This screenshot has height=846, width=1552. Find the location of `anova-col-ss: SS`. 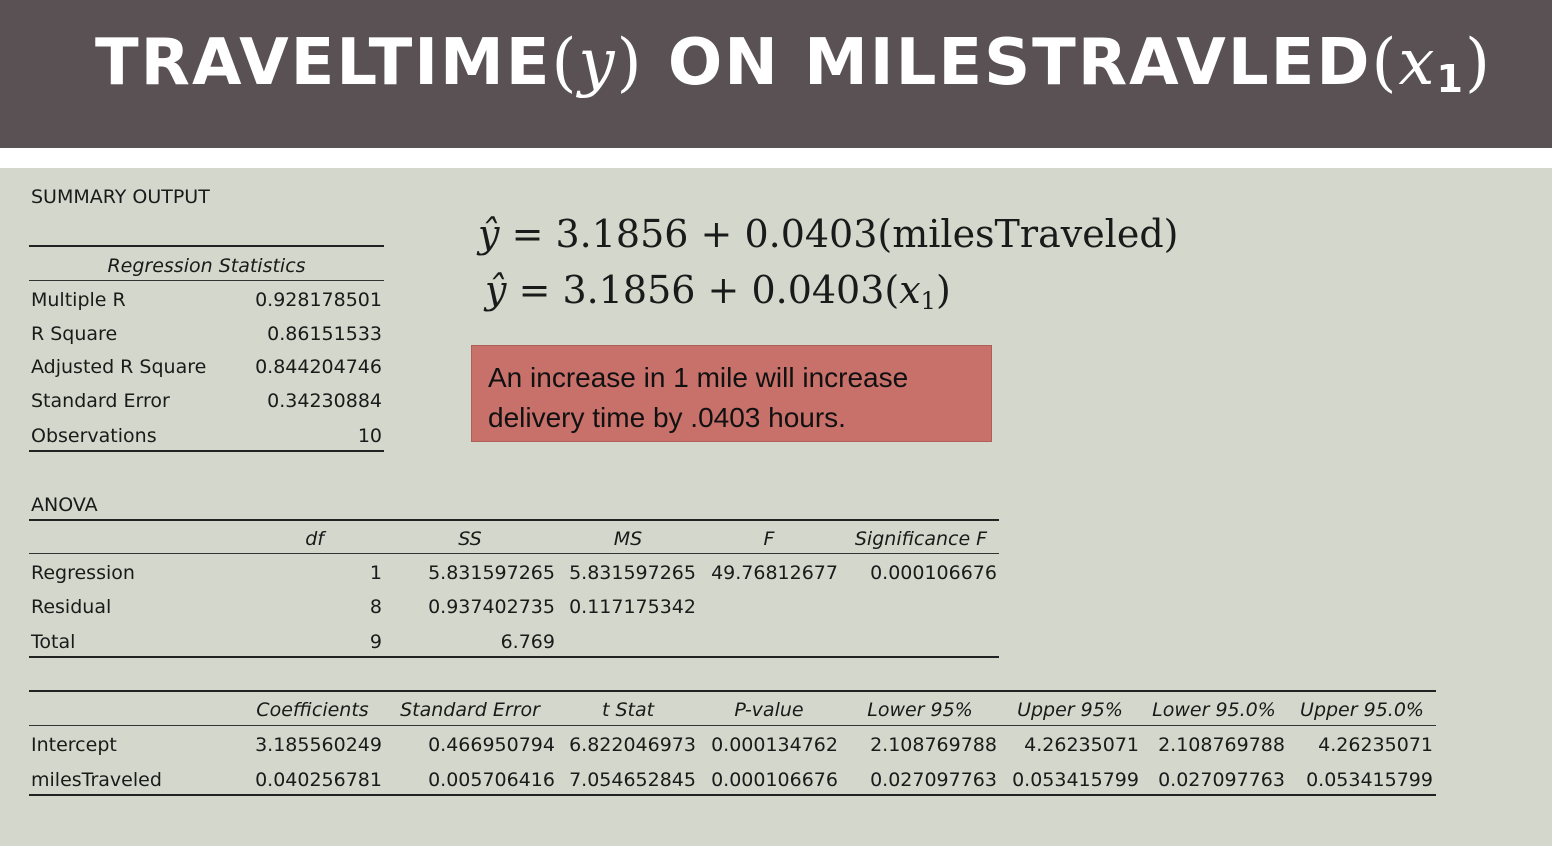

anova-col-ss: SS is located at coordinates (470, 539).